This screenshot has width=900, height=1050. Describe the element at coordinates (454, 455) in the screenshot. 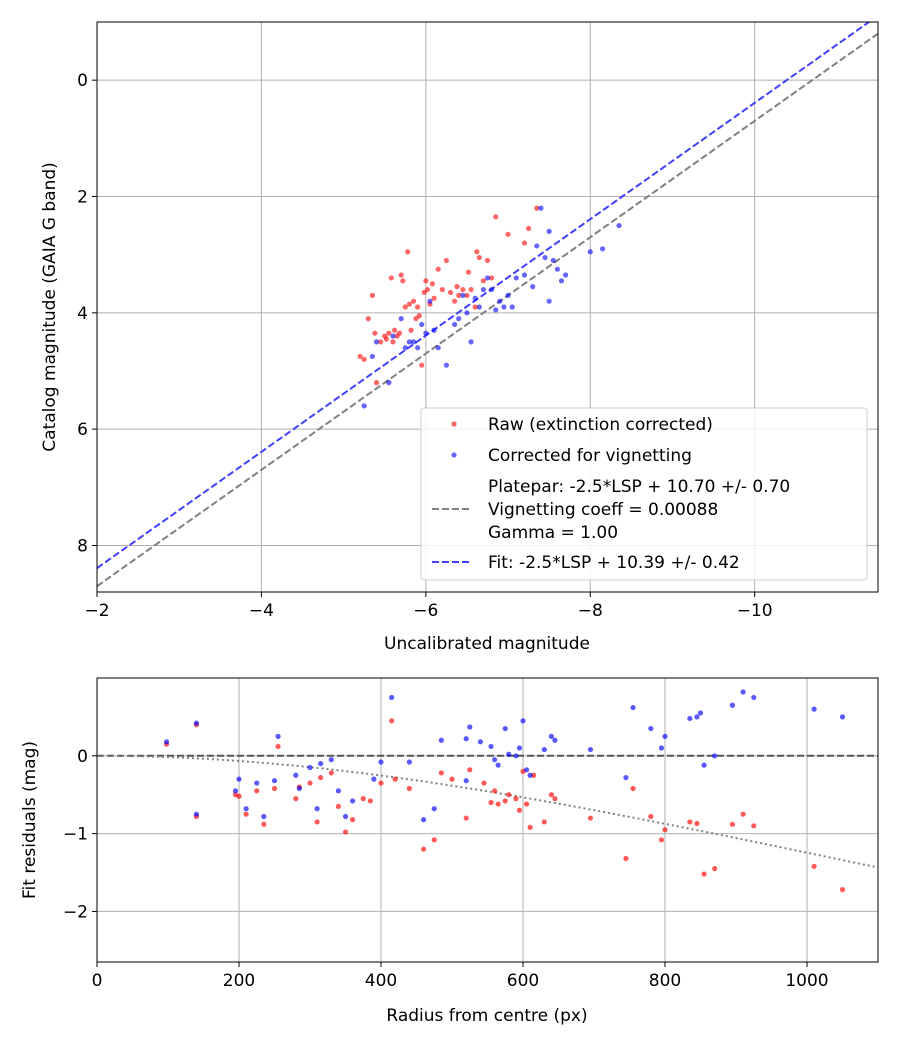

I see `legend-marker-corrected` at that location.